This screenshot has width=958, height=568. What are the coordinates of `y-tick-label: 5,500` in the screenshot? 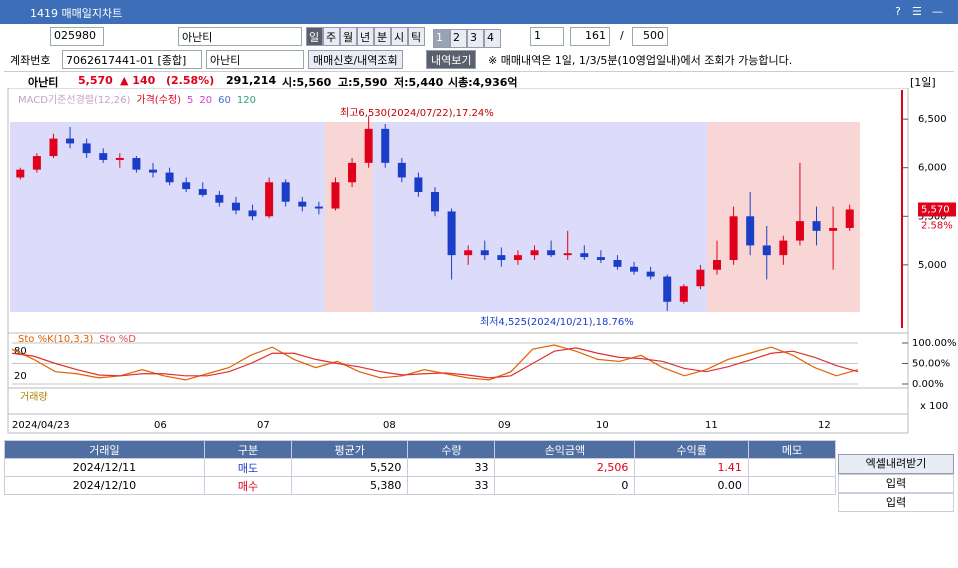 It's located at (932, 216).